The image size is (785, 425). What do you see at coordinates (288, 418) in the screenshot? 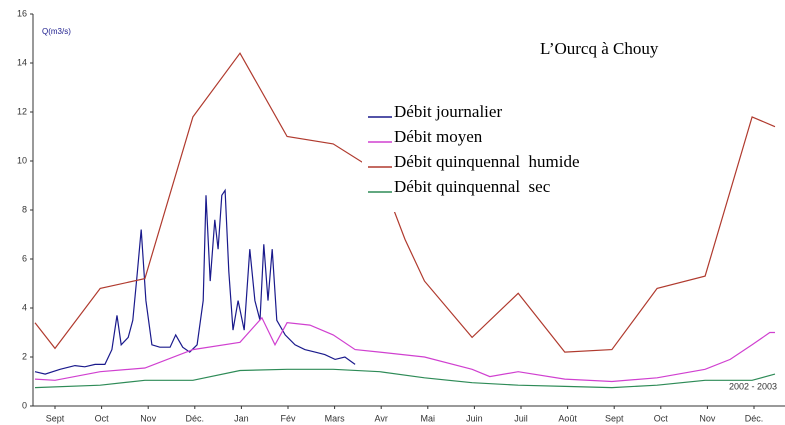
I see `x-tick-label: Fév` at bounding box center [288, 418].